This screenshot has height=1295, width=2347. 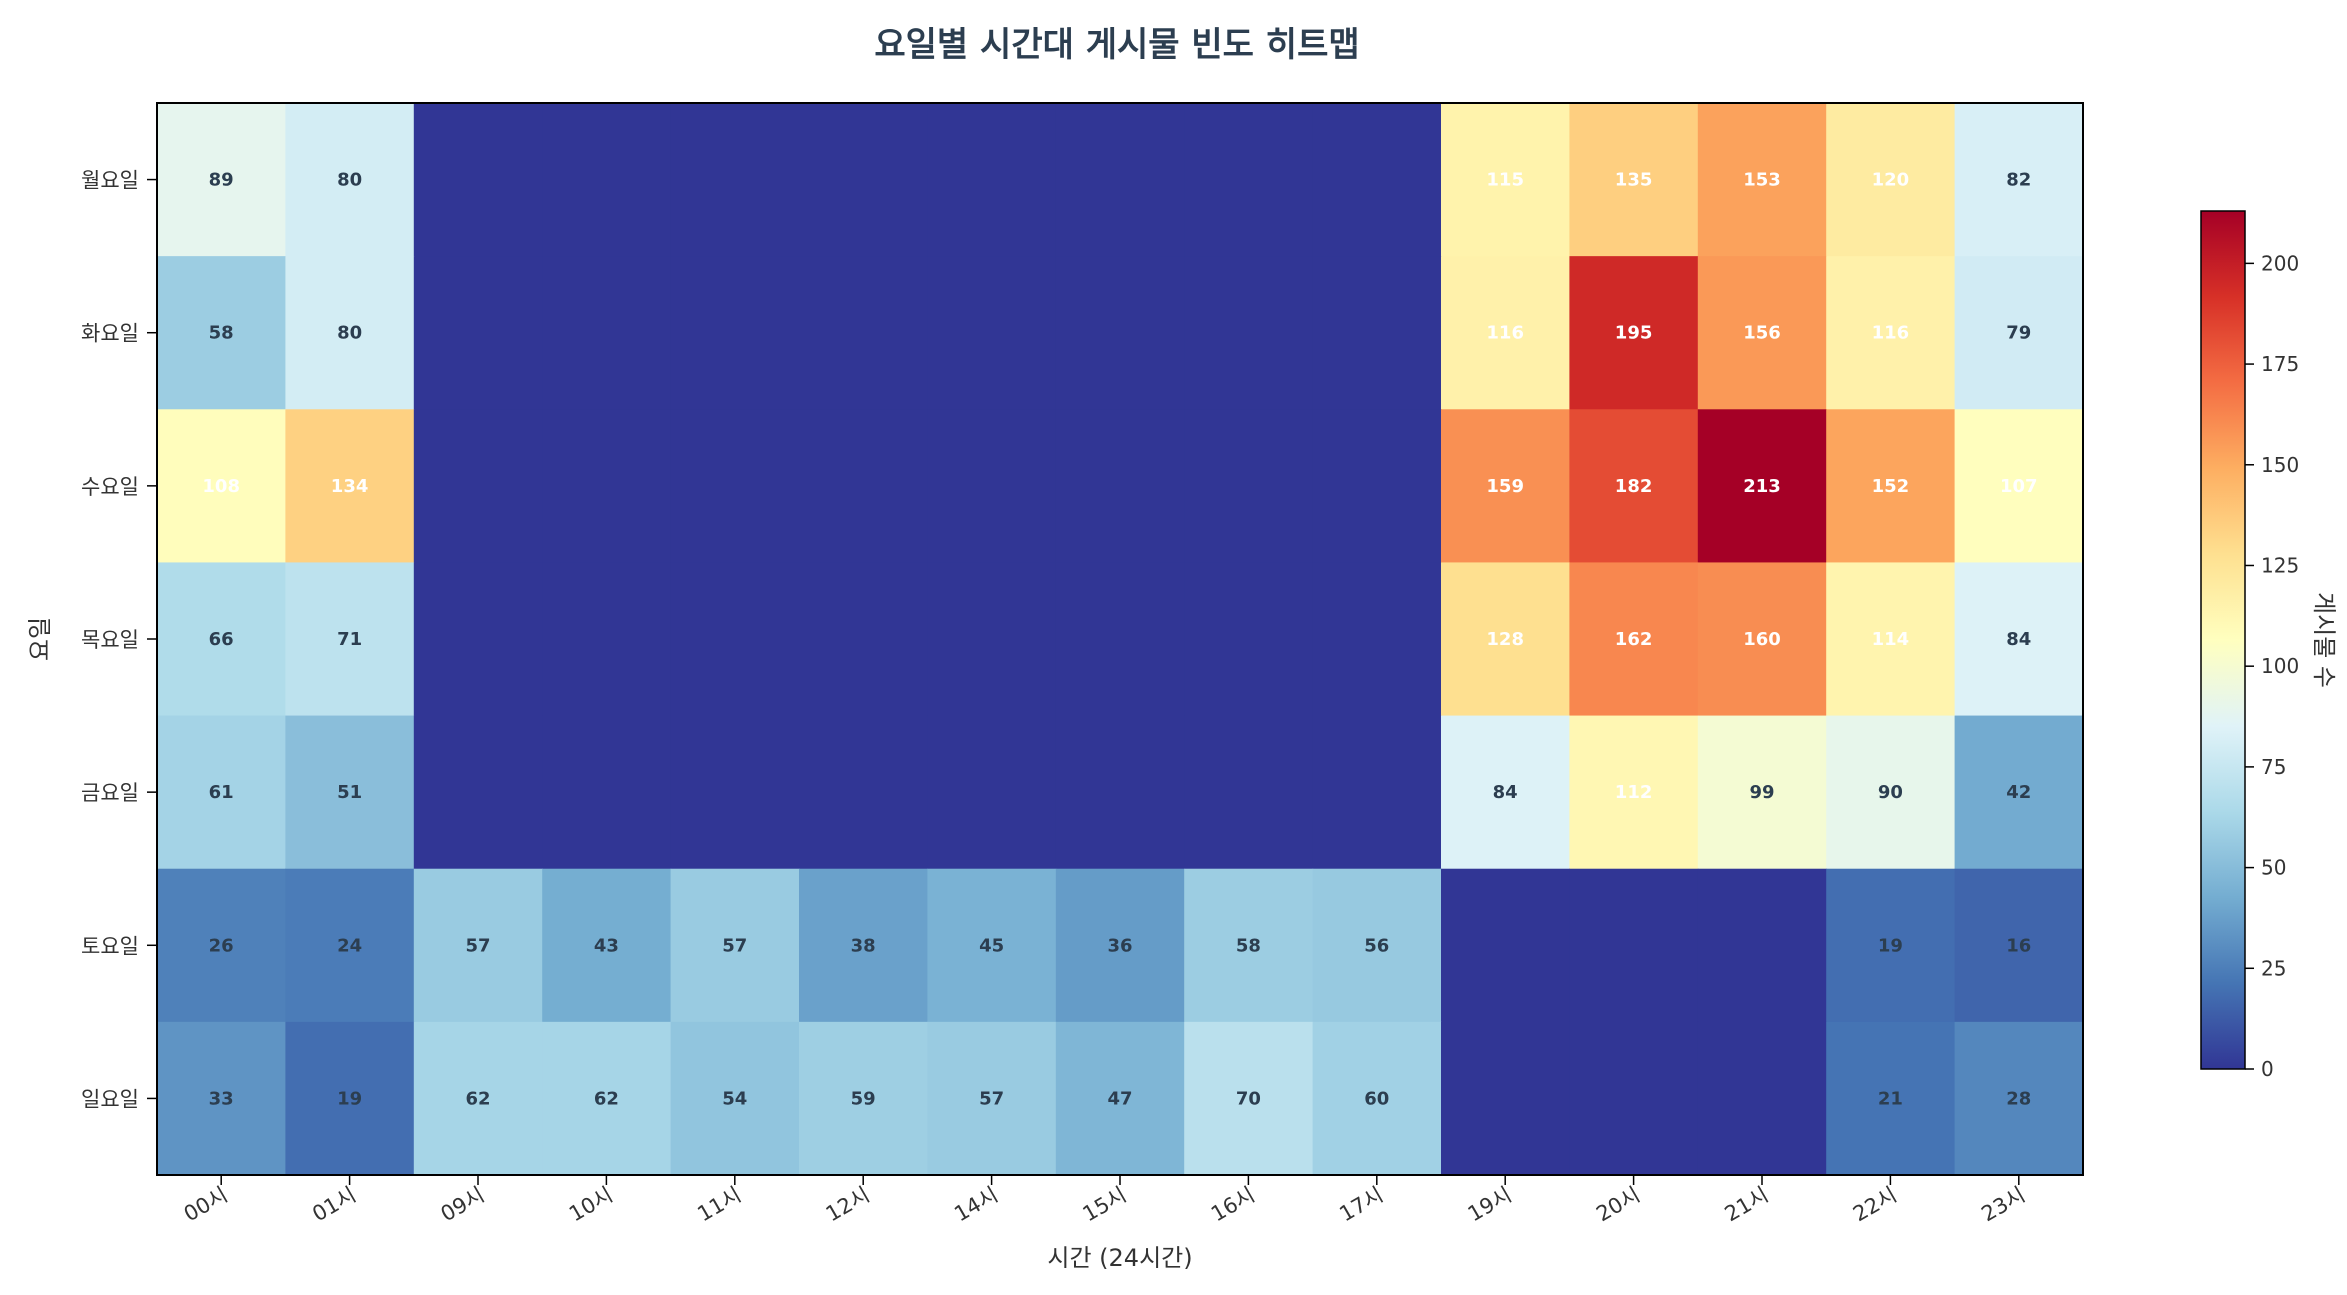 I want to click on y-axis-label: 요일, so click(x=40, y=639).